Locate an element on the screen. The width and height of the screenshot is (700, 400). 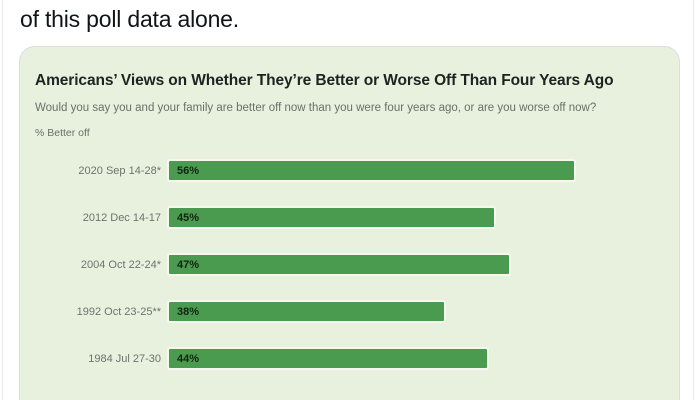
plot-area: 56% is located at coordinates (422, 170).